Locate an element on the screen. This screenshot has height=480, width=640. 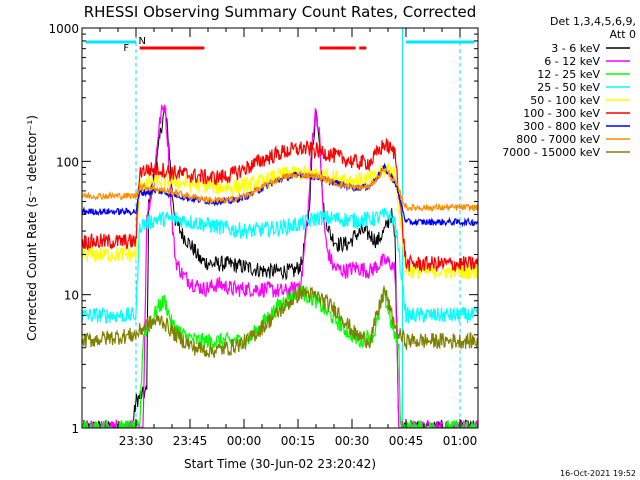
x-tick-label: 23:45 is located at coordinates (190, 441).